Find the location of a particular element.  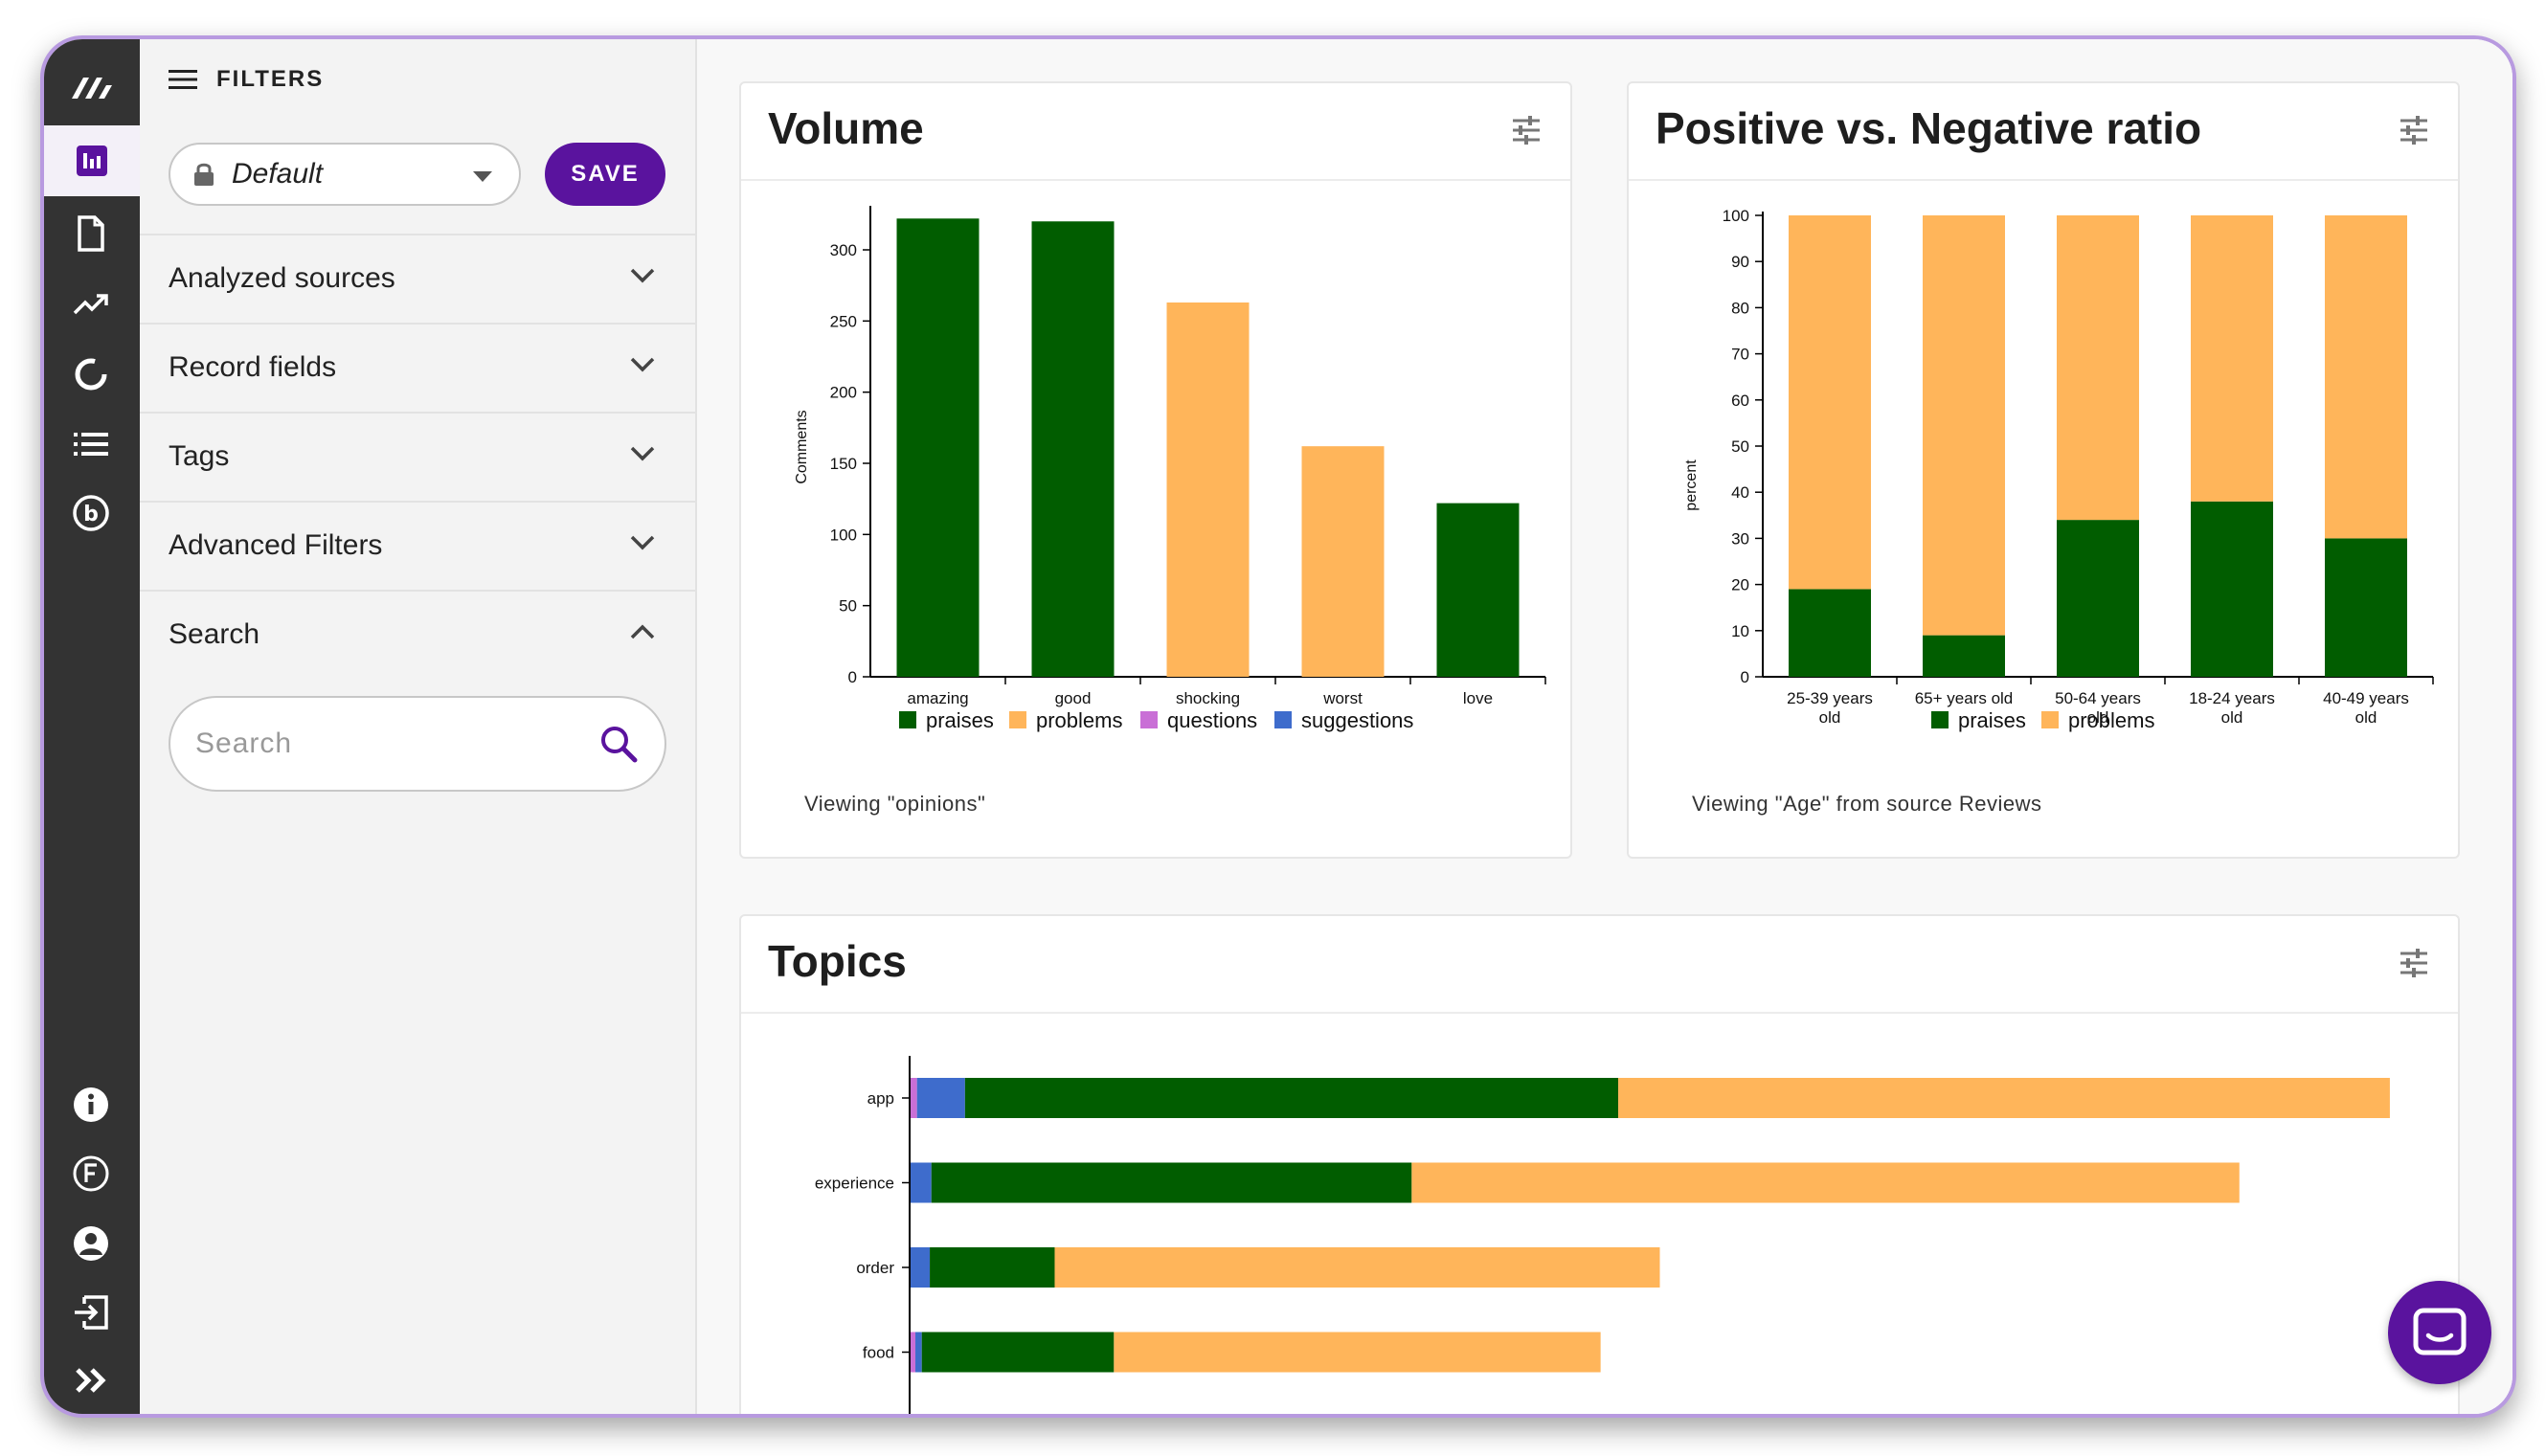

chat-icon is located at coordinates (2440, 1332).